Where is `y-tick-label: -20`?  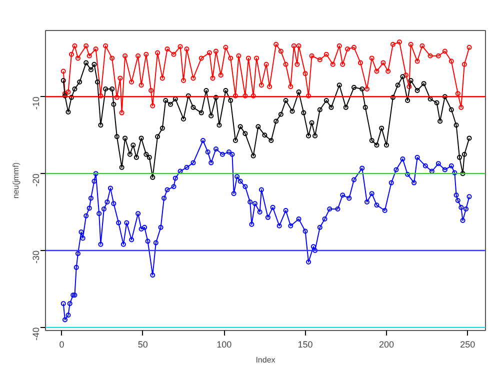 y-tick-label: -20 is located at coordinates (36, 180).